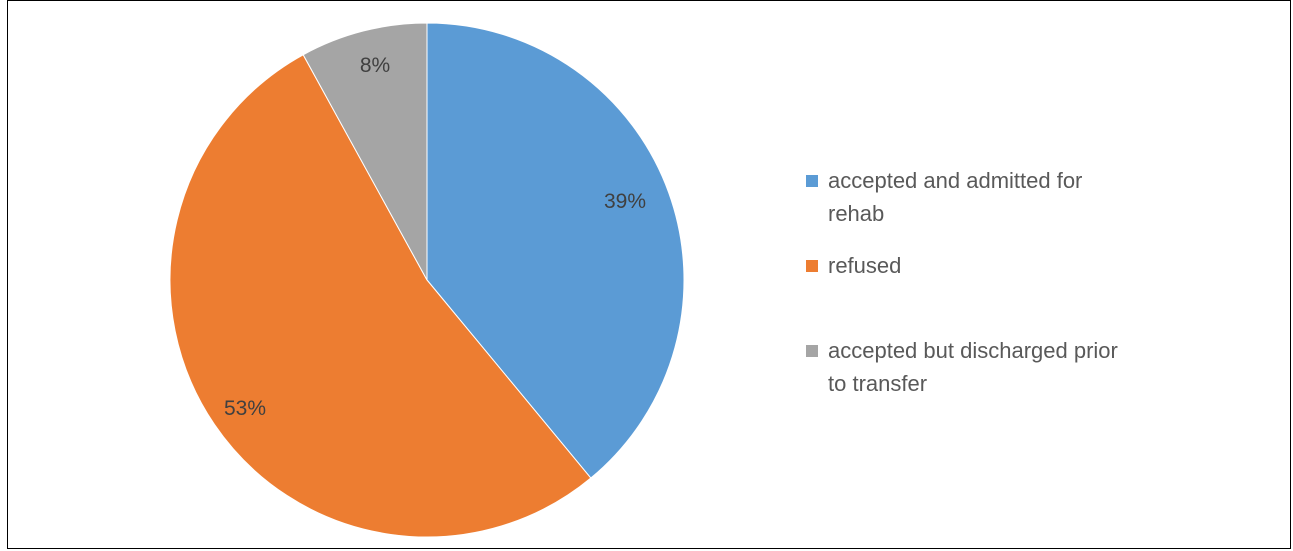  Describe the element at coordinates (375, 65) in the screenshot. I see `data-label-discharged: 8%` at that location.